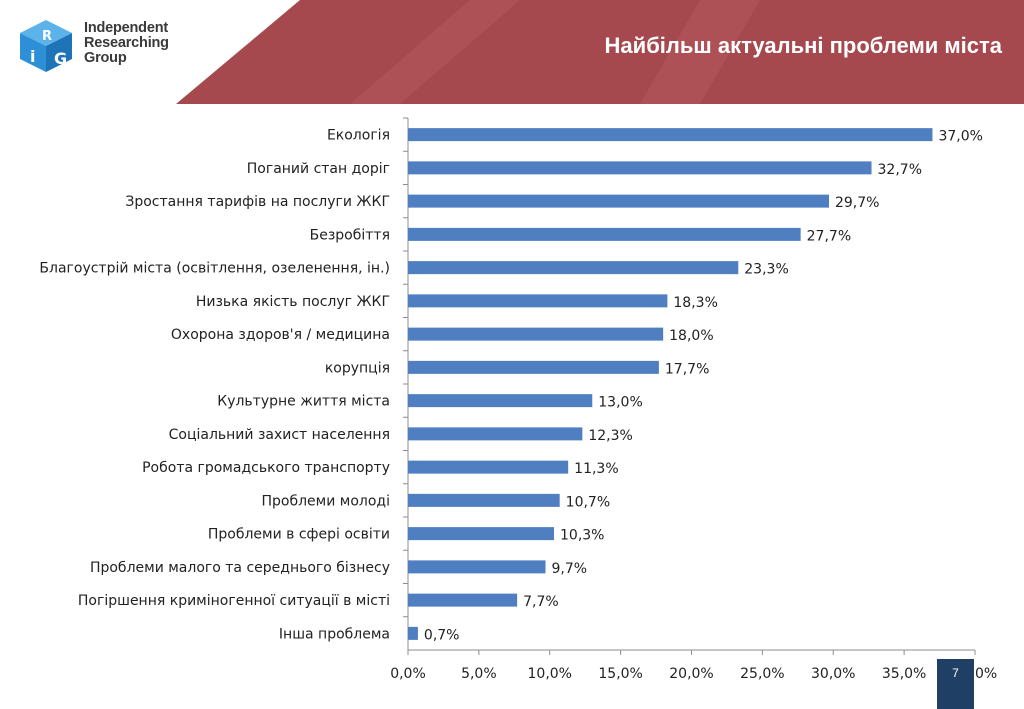 This screenshot has height=709, width=1024. Describe the element at coordinates (695, 303) in the screenshot. I see `value-label: 18,3%` at that location.